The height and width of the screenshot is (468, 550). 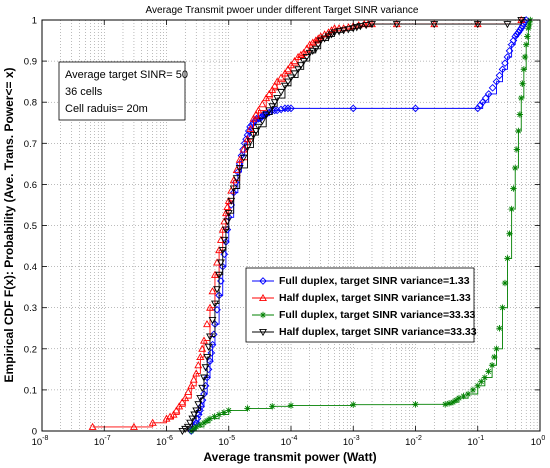 I want to click on y-tick-label: 0.2, so click(x=30, y=349).